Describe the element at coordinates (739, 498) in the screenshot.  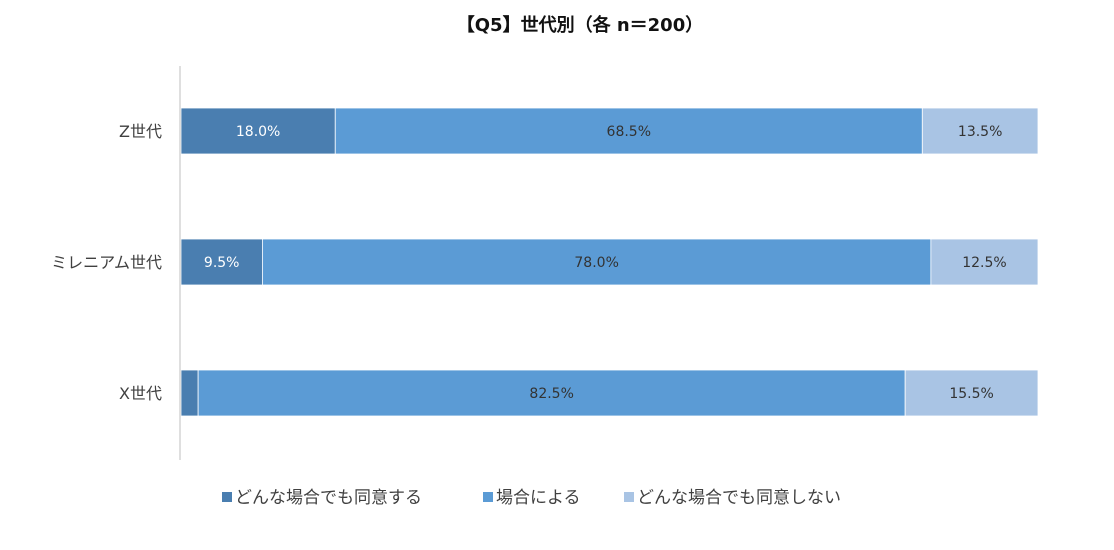
I see `legend-label: どんな場合でも同意しない` at that location.